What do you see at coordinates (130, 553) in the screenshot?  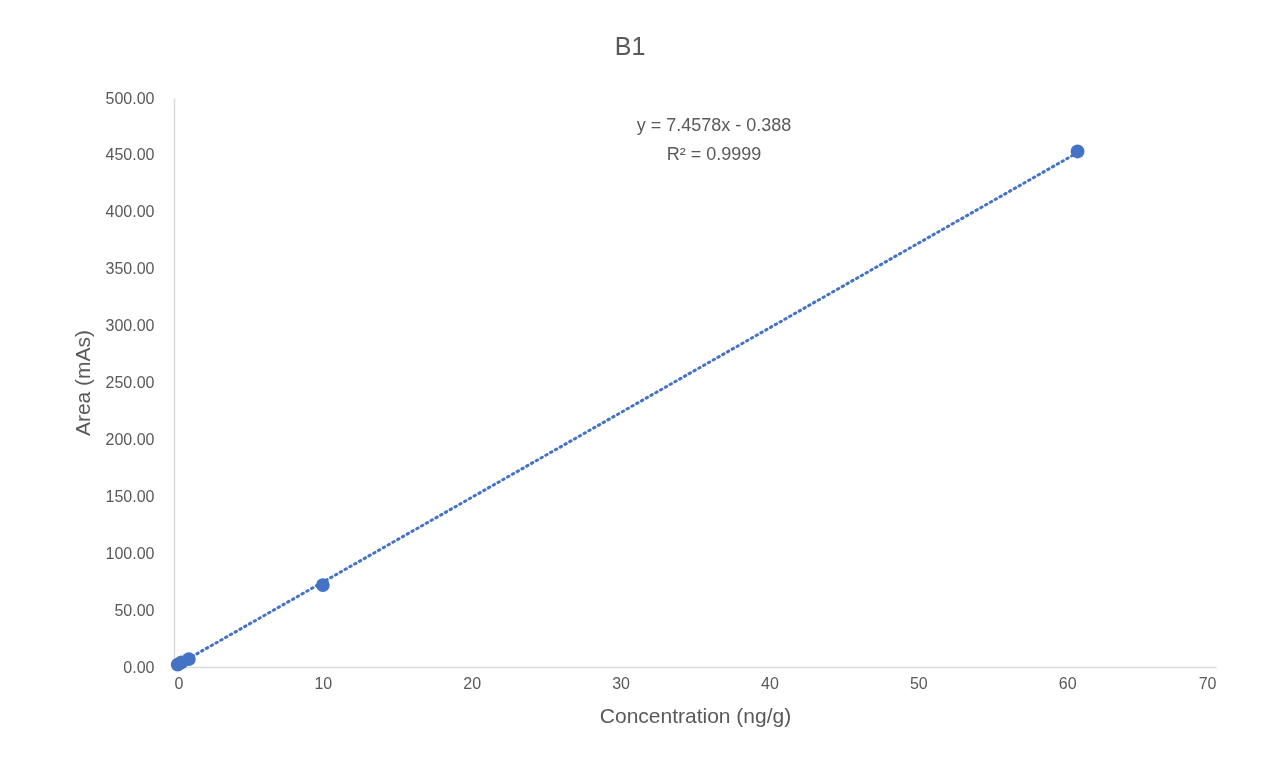 I see `y-tick-label: 100.00` at bounding box center [130, 553].